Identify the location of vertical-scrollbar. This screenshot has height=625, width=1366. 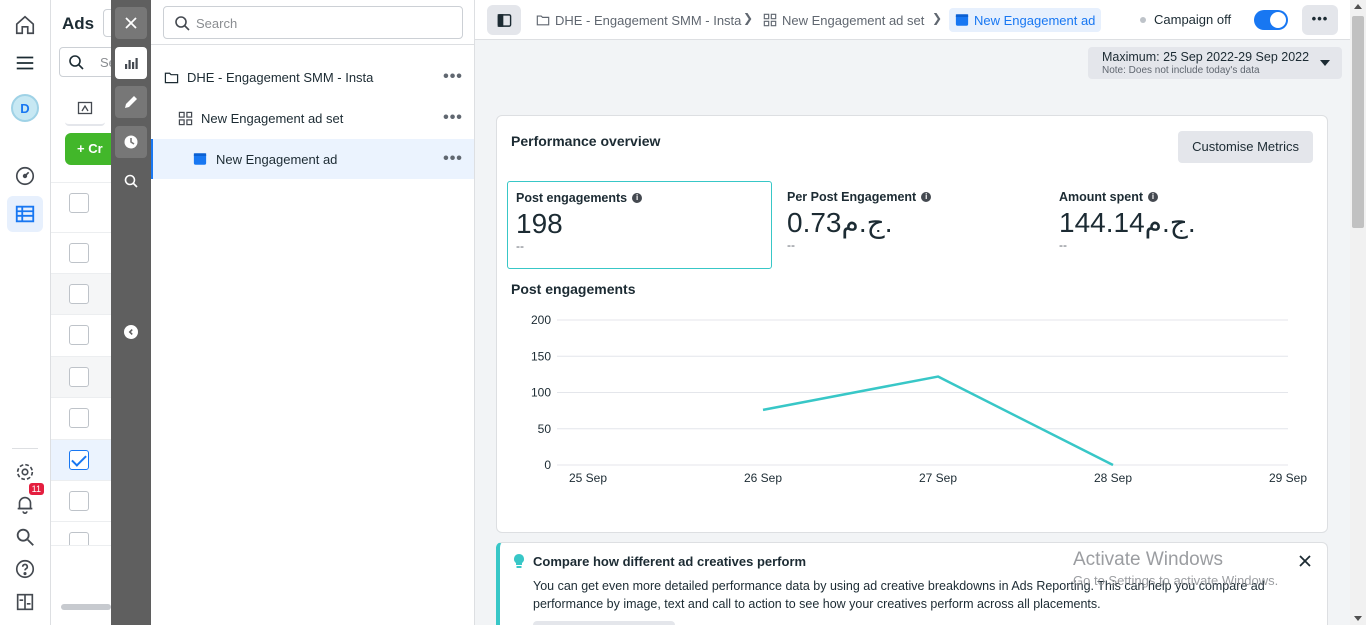
(1358, 312).